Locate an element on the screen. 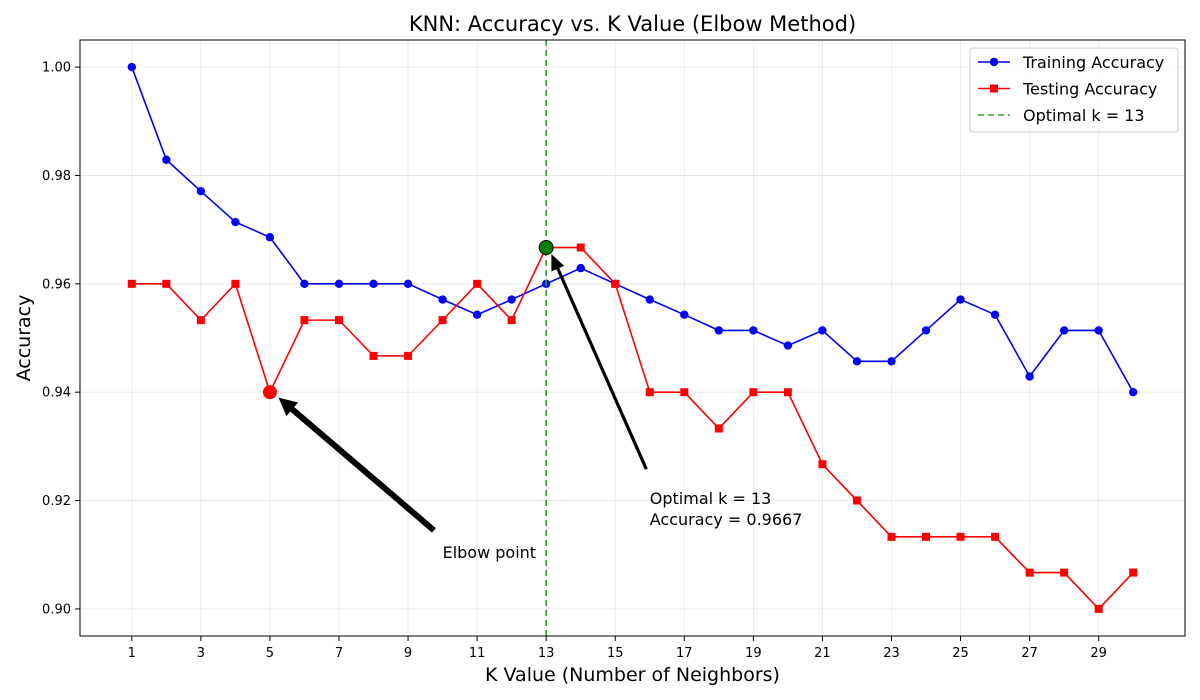 The image size is (1200, 700). x-tick-label: 19 is located at coordinates (753, 653).